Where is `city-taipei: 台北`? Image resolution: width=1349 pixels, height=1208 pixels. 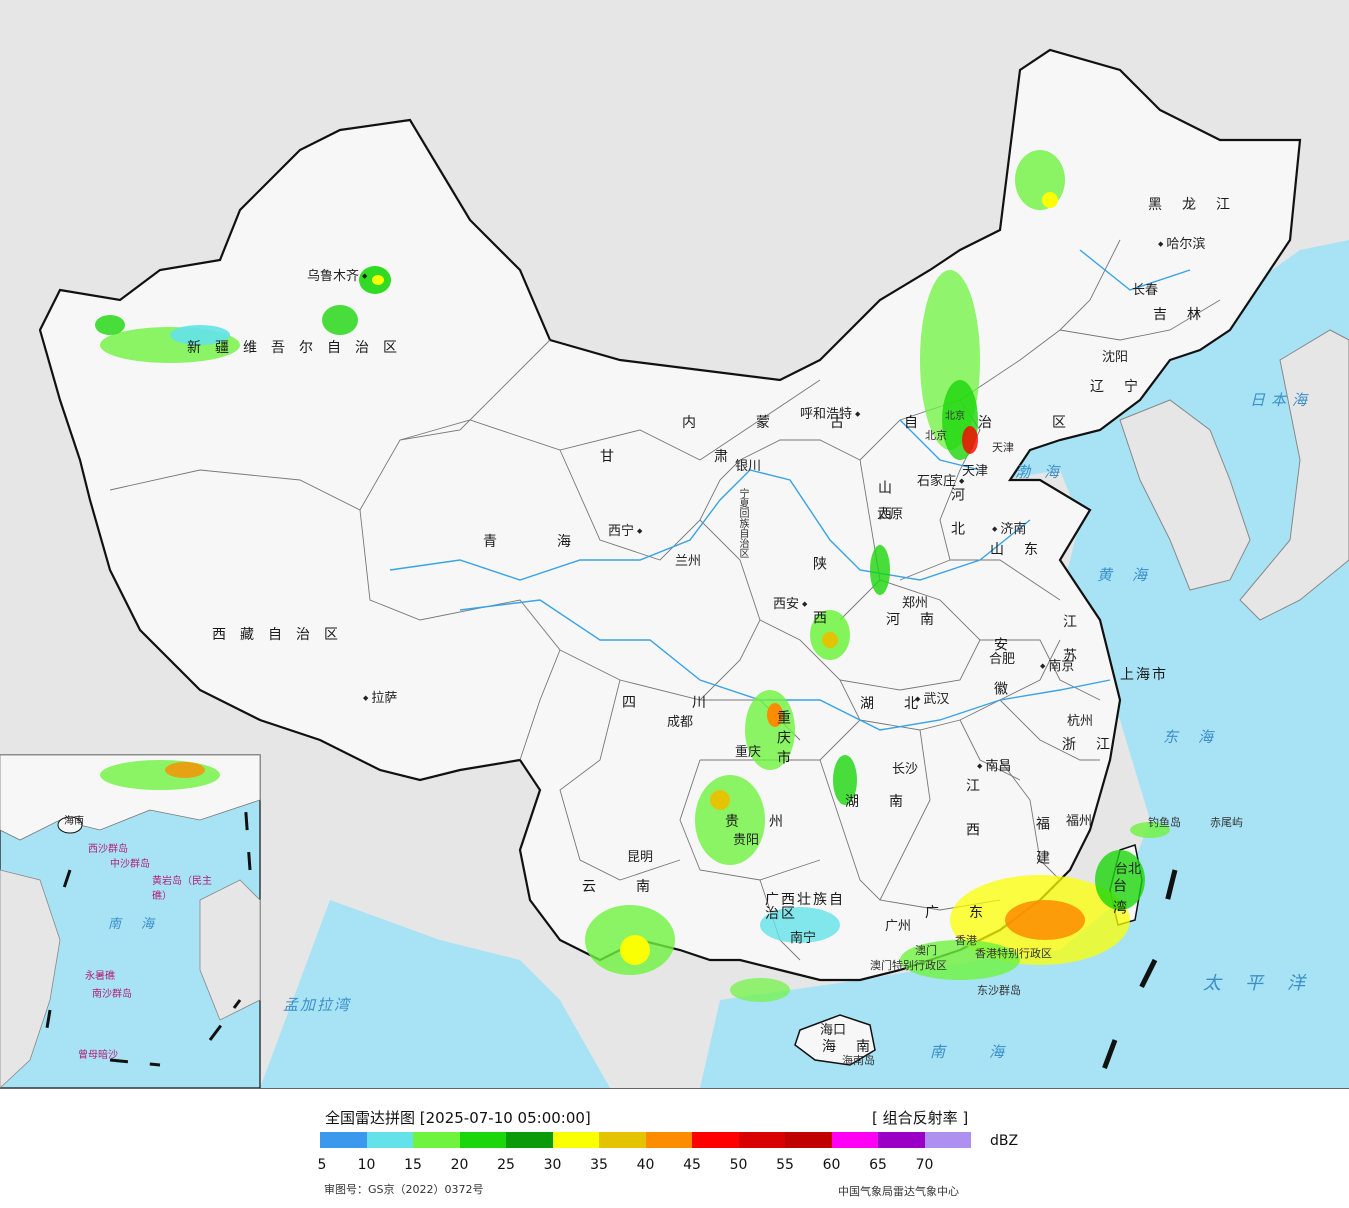 city-taipei: 台北 is located at coordinates (1128, 869).